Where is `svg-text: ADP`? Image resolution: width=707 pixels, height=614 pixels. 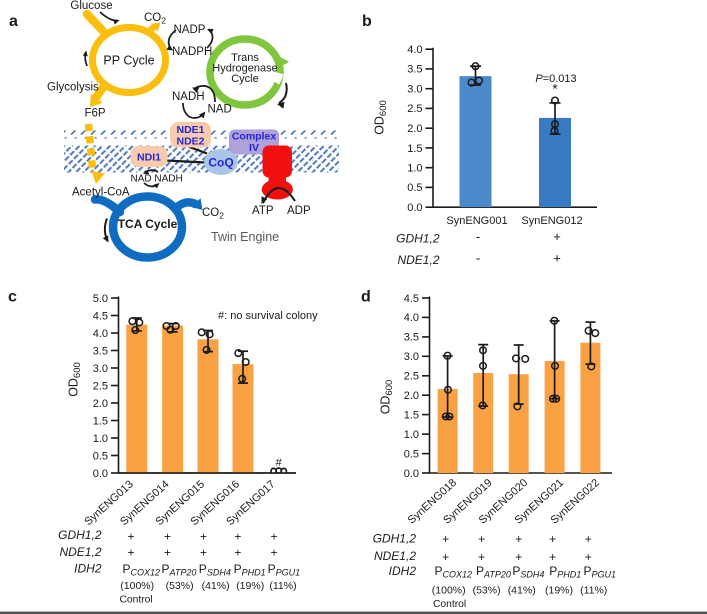
svg-text: ADP is located at coordinates (299, 211).